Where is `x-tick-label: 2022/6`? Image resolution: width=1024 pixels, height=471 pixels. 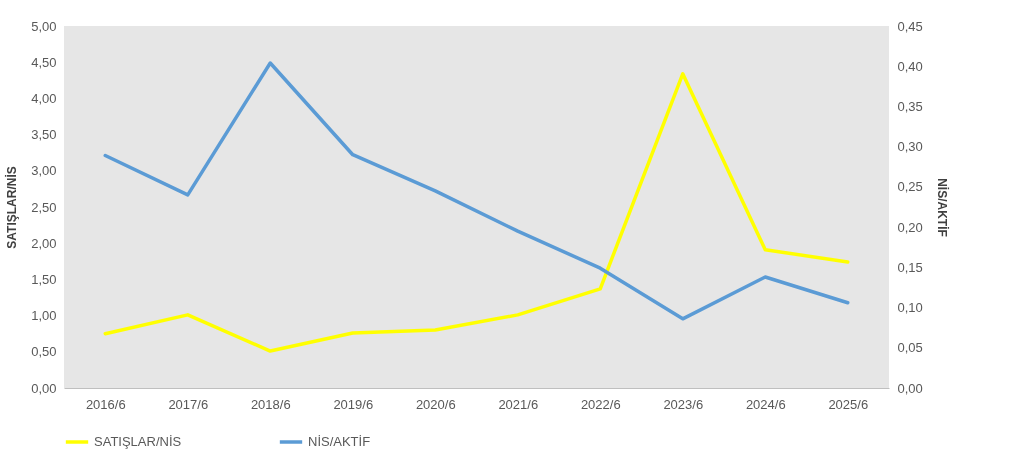 x-tick-label: 2022/6 is located at coordinates (600, 404).